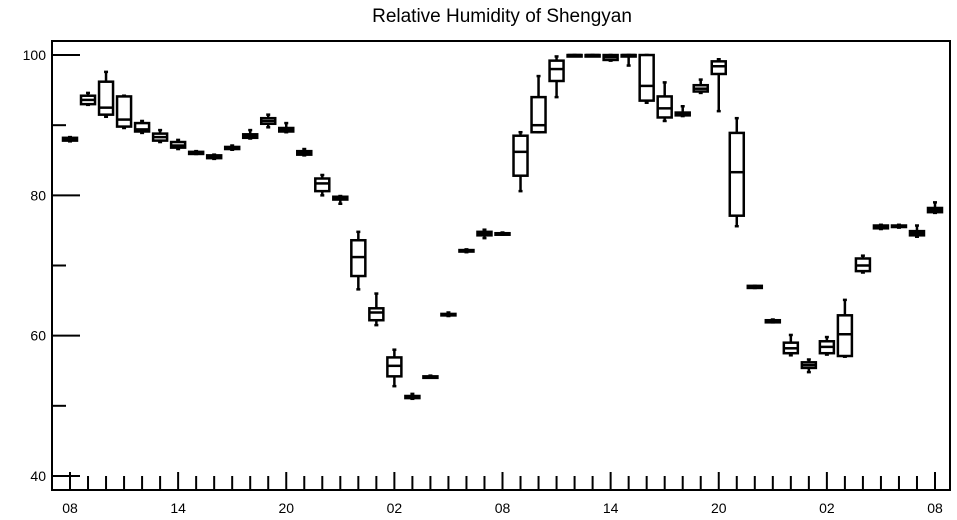 The image size is (957, 520). Describe the element at coordinates (35, 55) in the screenshot. I see `y-tick-label: 100` at that location.